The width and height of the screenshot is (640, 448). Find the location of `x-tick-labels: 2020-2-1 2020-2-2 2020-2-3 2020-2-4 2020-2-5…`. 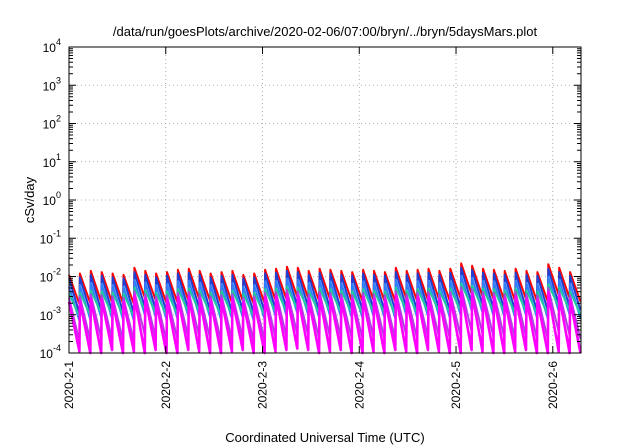

x-tick-labels: 2020-2-1 2020-2-2 2020-2-3 2020-2-4 2020-2-5… is located at coordinates (311, 385).